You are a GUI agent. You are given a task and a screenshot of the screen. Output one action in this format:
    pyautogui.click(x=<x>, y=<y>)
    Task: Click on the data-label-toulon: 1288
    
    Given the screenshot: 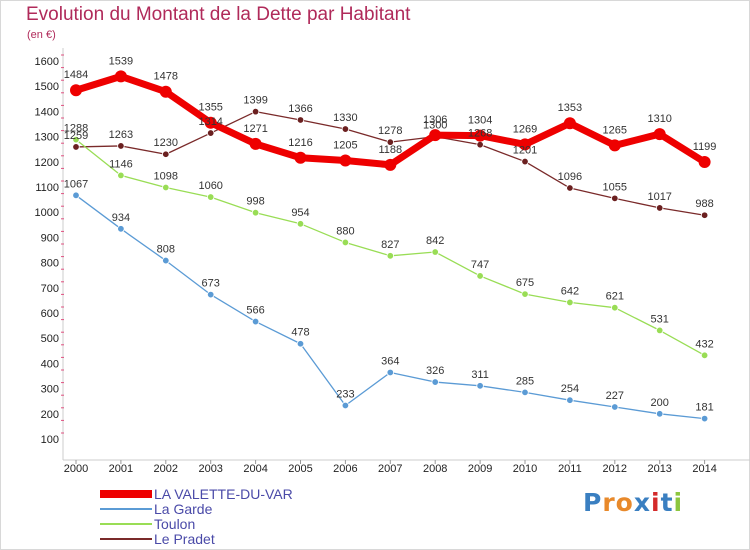 What is the action you would take?
    pyautogui.click(x=76, y=129)
    